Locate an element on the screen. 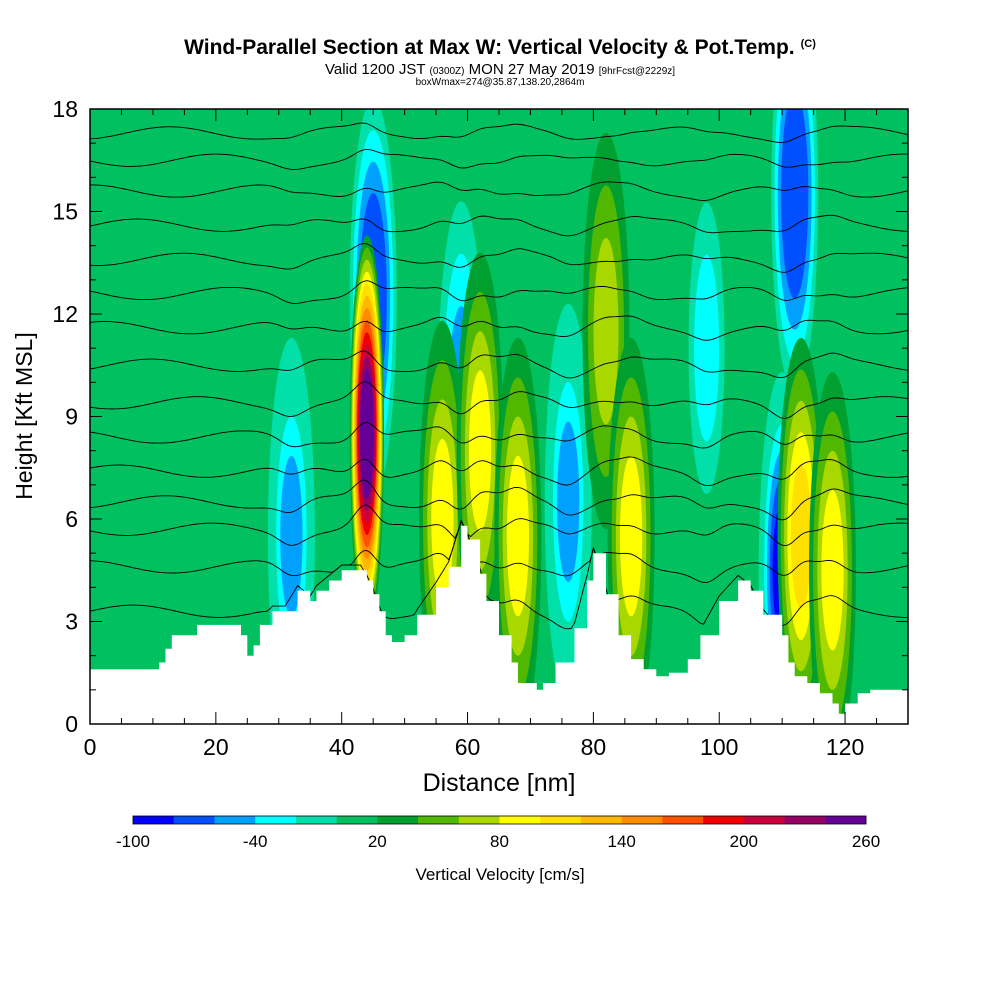 The height and width of the screenshot is (1000, 1000). x-axis-label: Distance [nm] is located at coordinates (499, 783).